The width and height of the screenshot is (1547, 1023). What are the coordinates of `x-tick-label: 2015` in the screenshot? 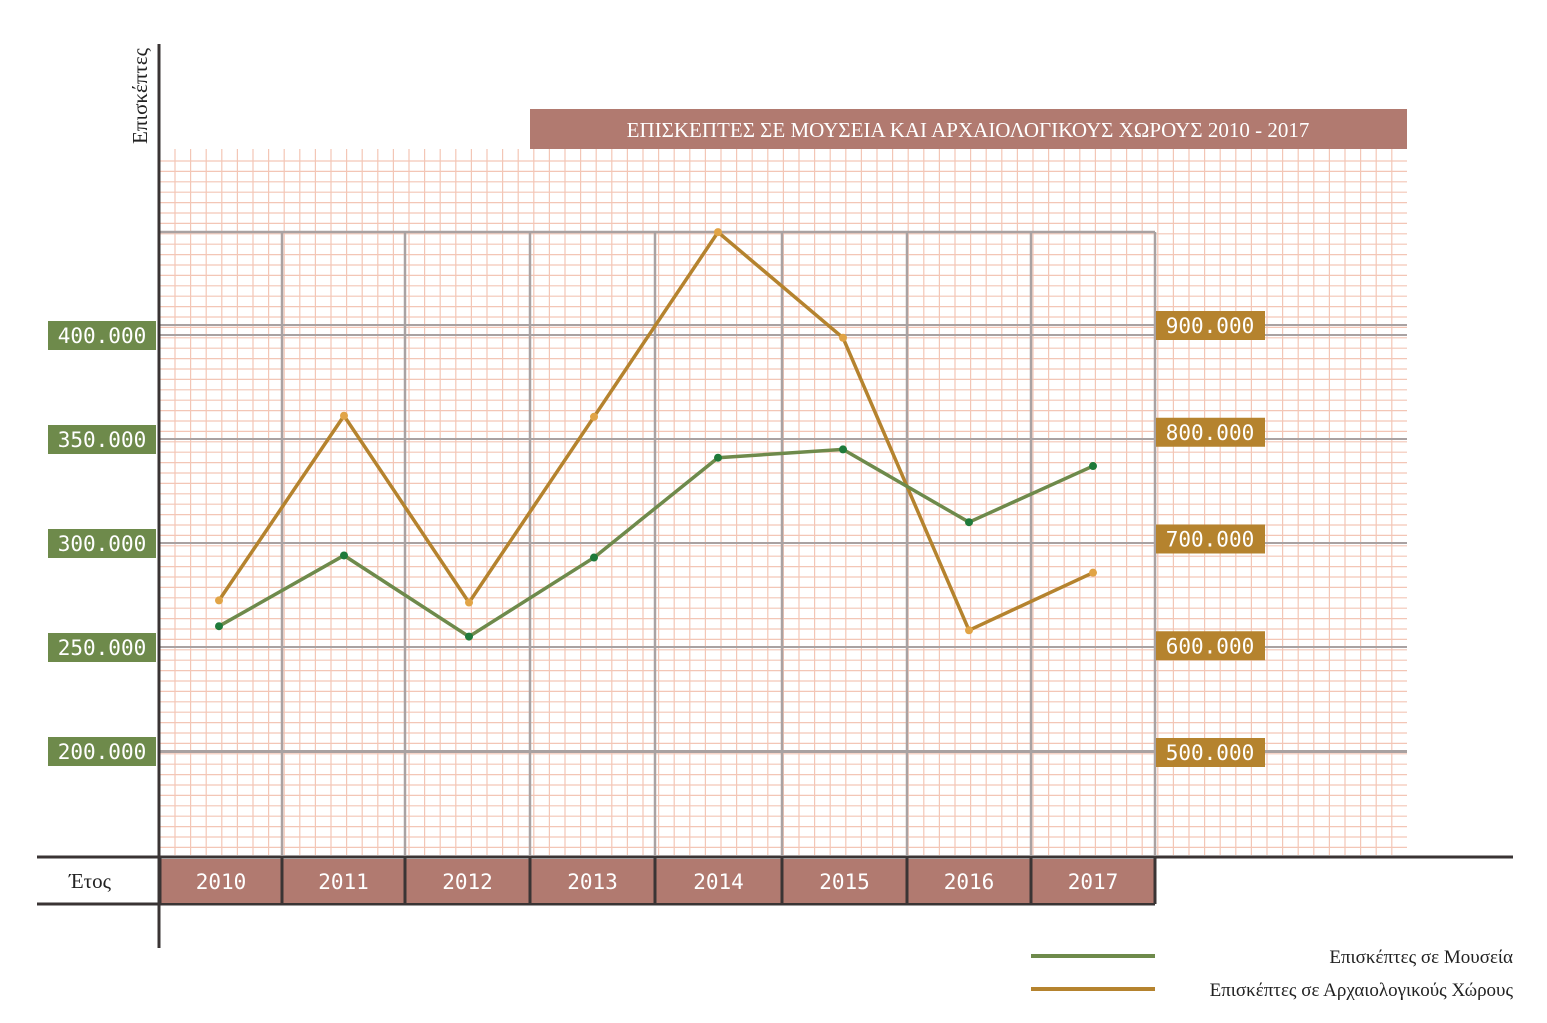 It's located at (844, 882).